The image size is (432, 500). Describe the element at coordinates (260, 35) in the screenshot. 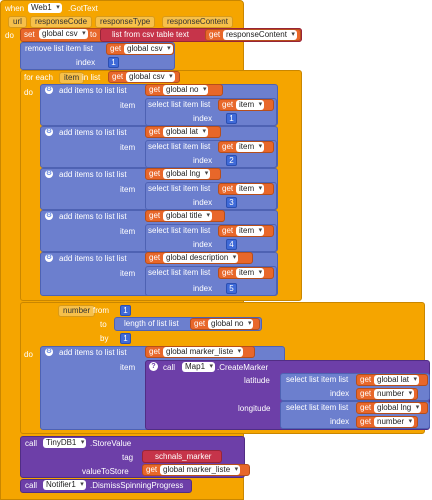

I see `get-dropdown-response-content: responseContent` at that location.